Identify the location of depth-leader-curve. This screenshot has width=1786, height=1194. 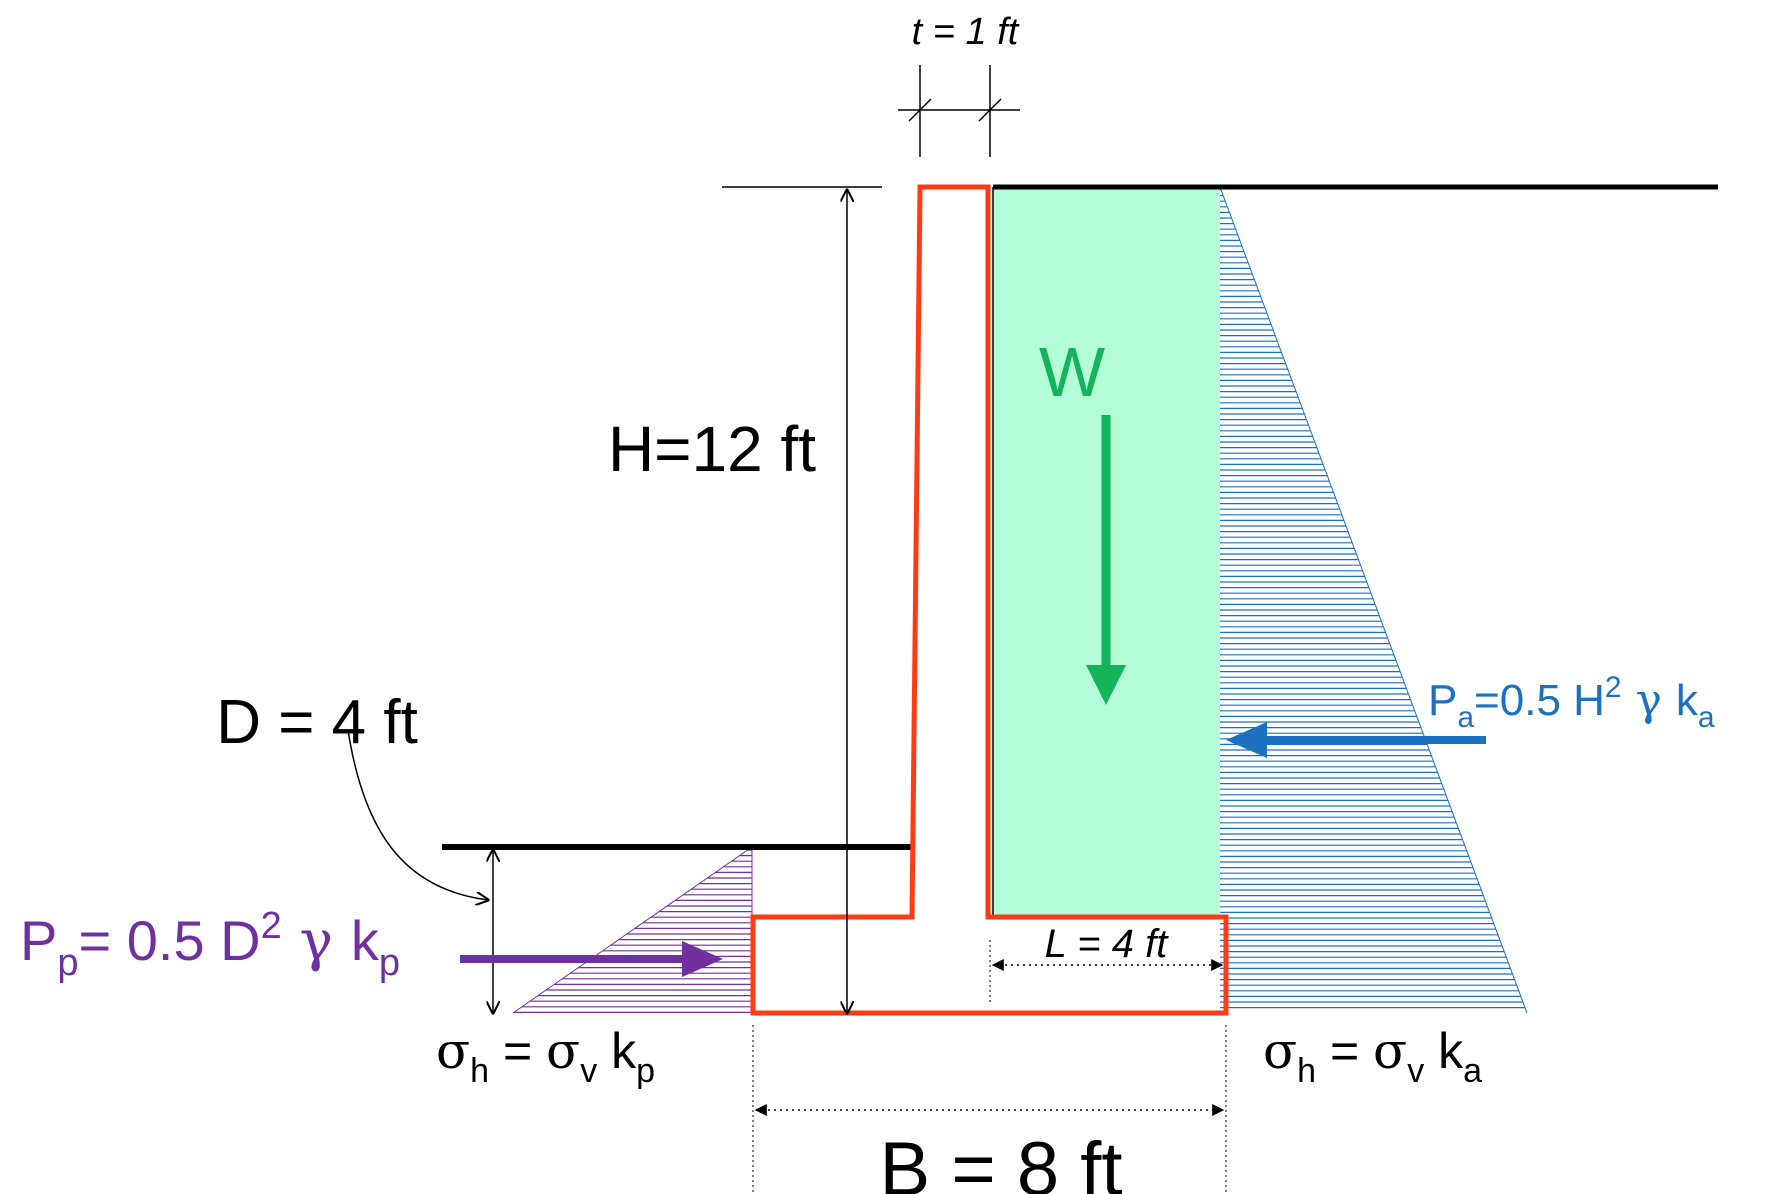
(417, 814).